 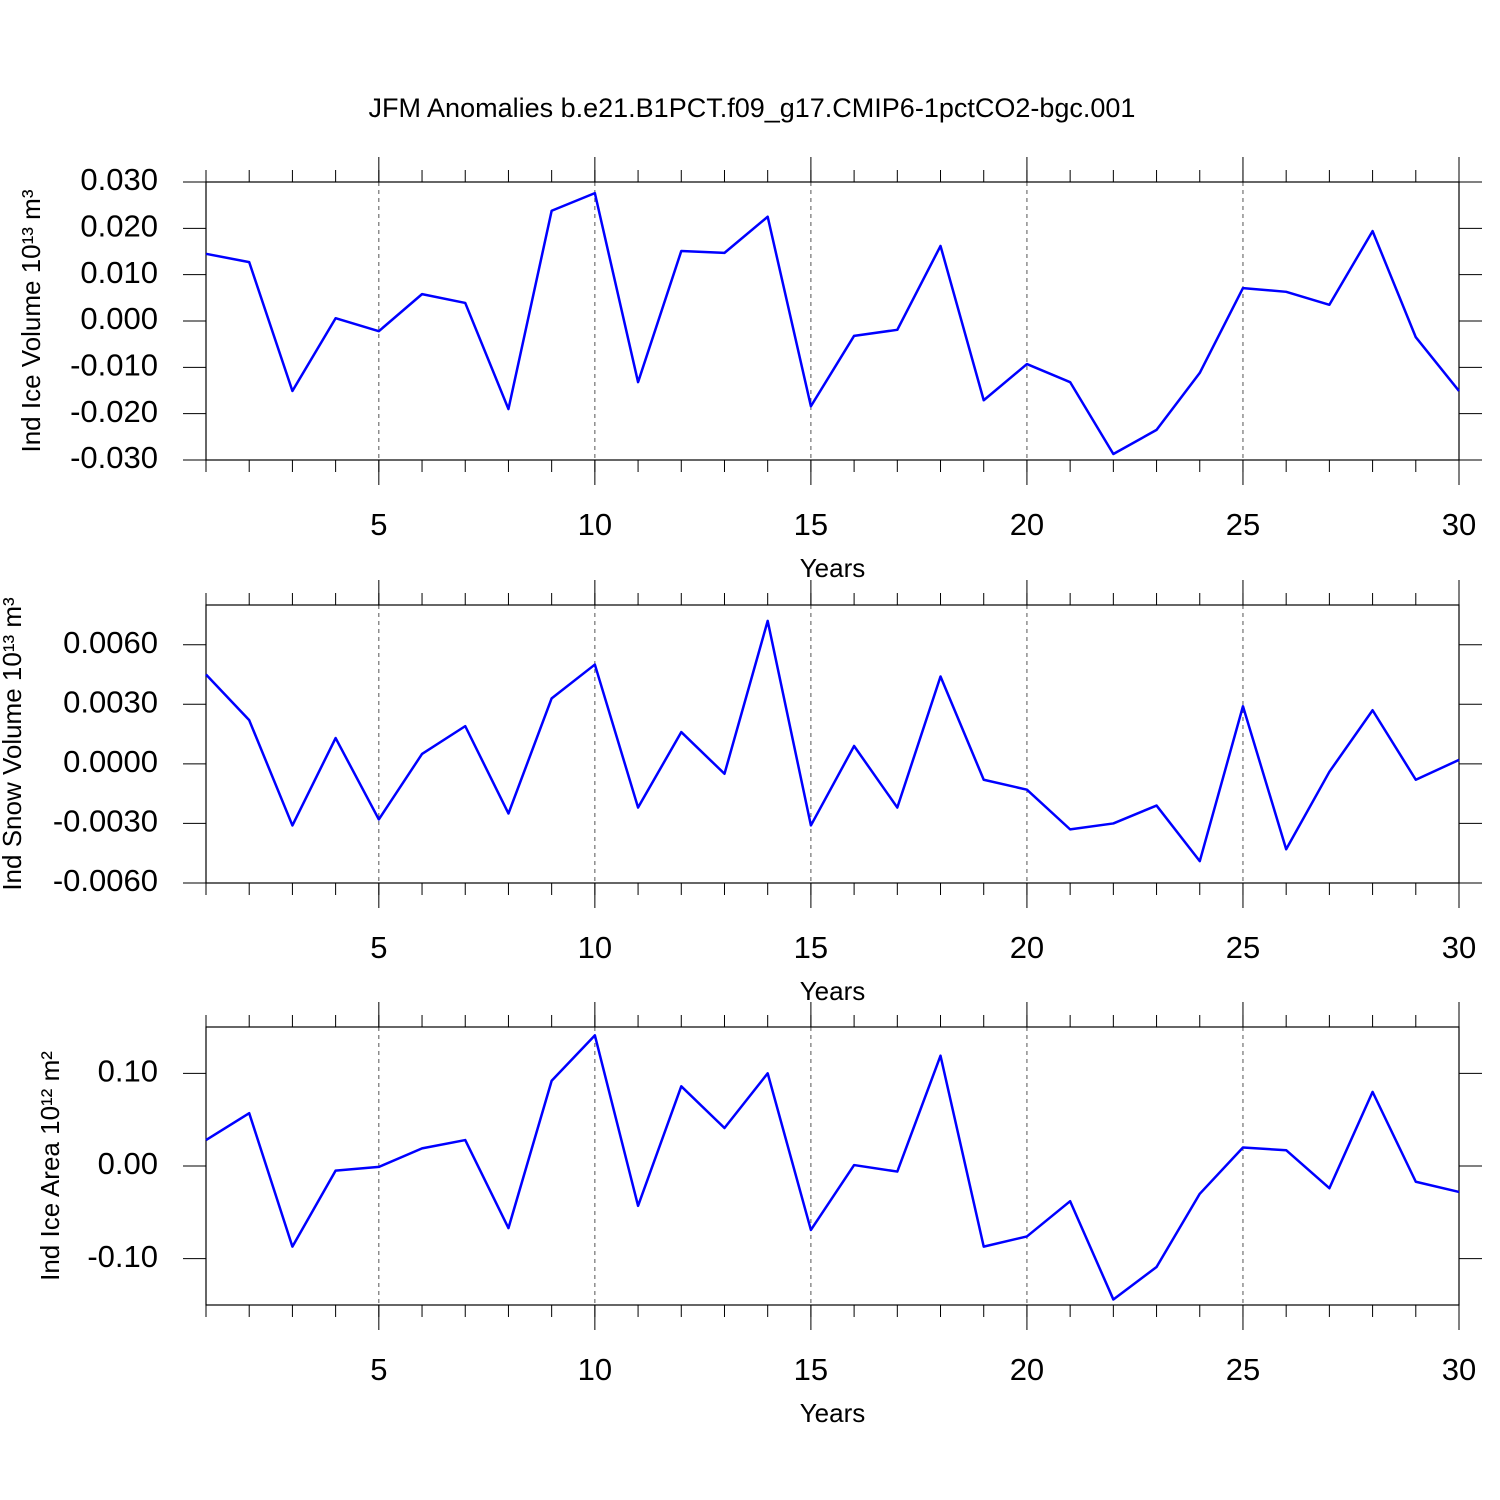 What do you see at coordinates (119, 318) in the screenshot?
I see `y-tick-label: 0.000` at bounding box center [119, 318].